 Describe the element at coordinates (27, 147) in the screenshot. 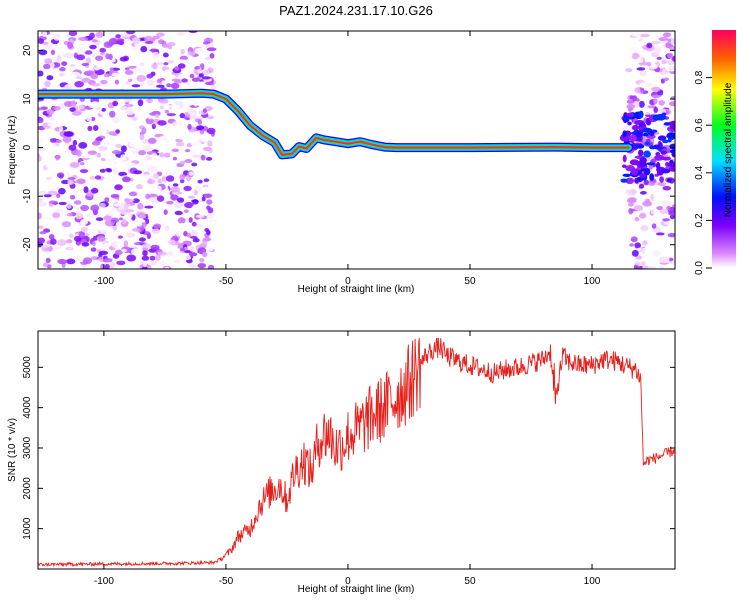

I see `spectrogram-y-tick-label: 0` at that location.